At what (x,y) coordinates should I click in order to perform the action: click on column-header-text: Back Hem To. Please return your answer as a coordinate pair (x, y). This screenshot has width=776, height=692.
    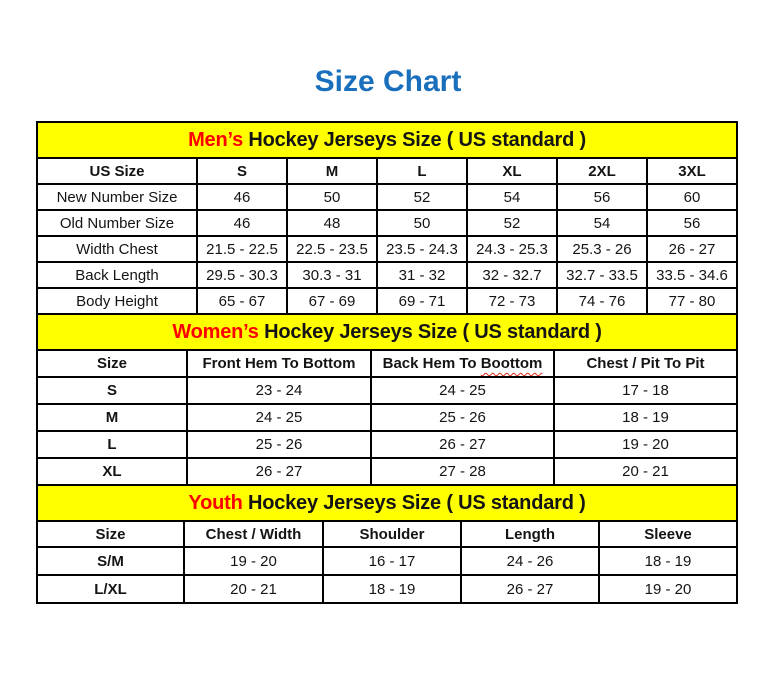
    Looking at the image, I should click on (429, 363).